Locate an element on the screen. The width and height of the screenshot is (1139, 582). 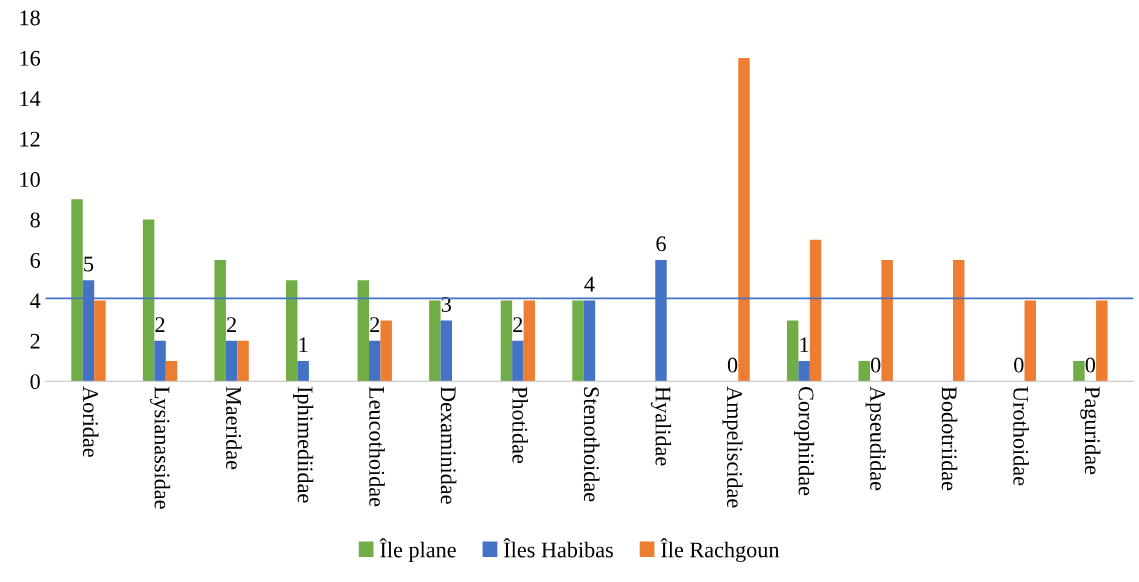
data-label: 4 is located at coordinates (589, 284).